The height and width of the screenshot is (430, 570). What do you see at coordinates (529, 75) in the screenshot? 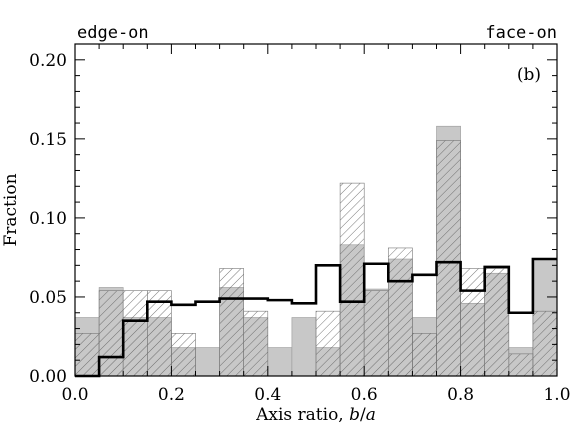
I see `panel-label: (b)` at bounding box center [529, 75].